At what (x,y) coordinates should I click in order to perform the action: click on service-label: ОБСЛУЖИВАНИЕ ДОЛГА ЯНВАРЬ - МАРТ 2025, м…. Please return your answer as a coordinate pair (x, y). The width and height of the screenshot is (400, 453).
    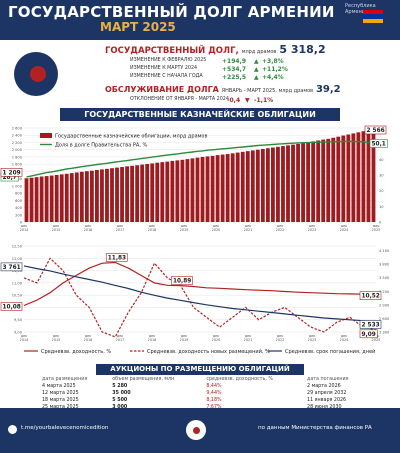
    Looking at the image, I should click on (223, 89).